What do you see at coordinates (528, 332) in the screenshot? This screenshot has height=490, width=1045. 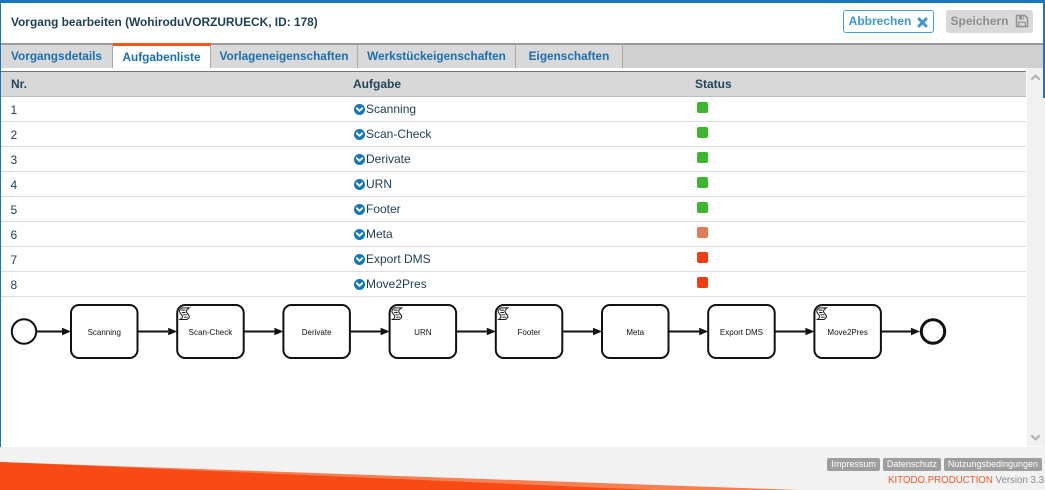 I see `svg-text: Footer` at bounding box center [528, 332].